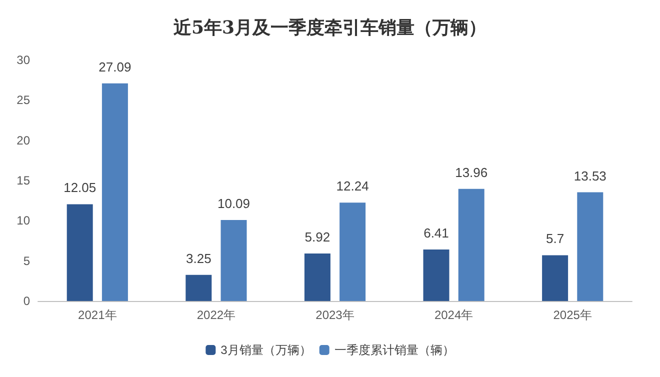  What do you see at coordinates (23, 100) in the screenshot?
I see `y-tick-label: 25` at bounding box center [23, 100].